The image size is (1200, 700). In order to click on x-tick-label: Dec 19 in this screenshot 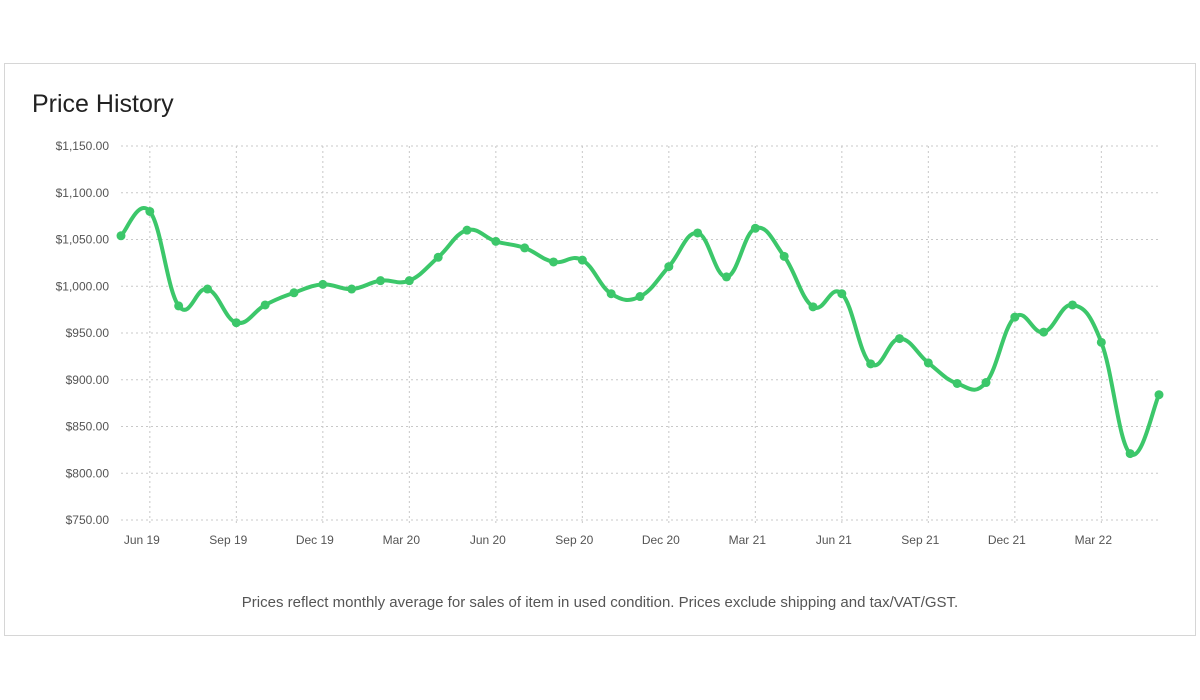, I will do `click(315, 540)`.